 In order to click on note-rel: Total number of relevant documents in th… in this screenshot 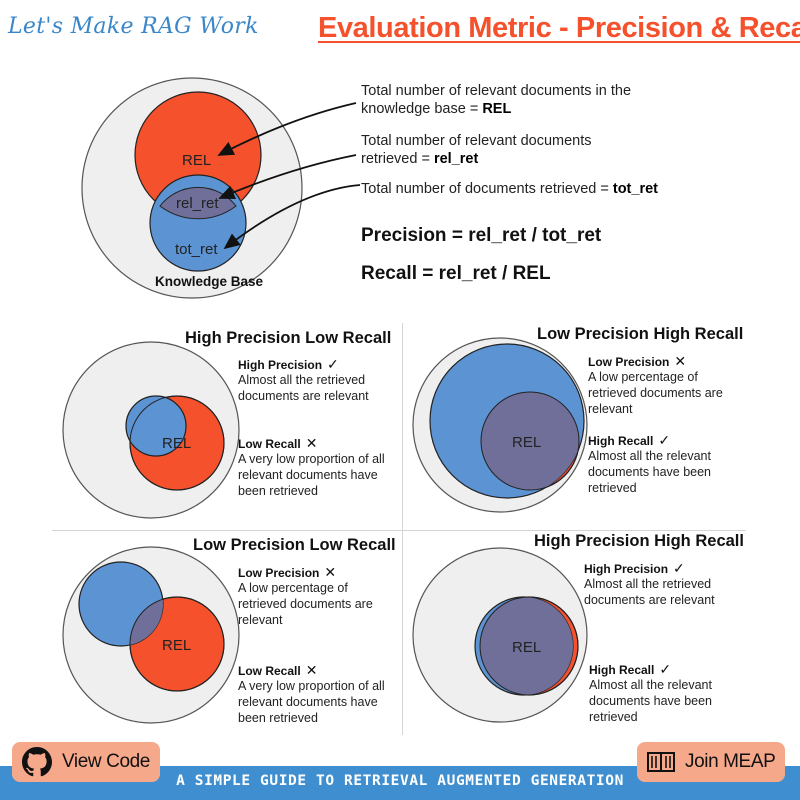, I will do `click(496, 100)`.